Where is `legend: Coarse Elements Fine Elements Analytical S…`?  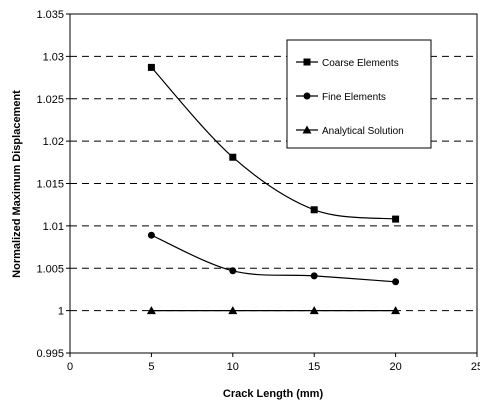 legend: Coarse Elements Fine Elements Analytical S… is located at coordinates (359, 94).